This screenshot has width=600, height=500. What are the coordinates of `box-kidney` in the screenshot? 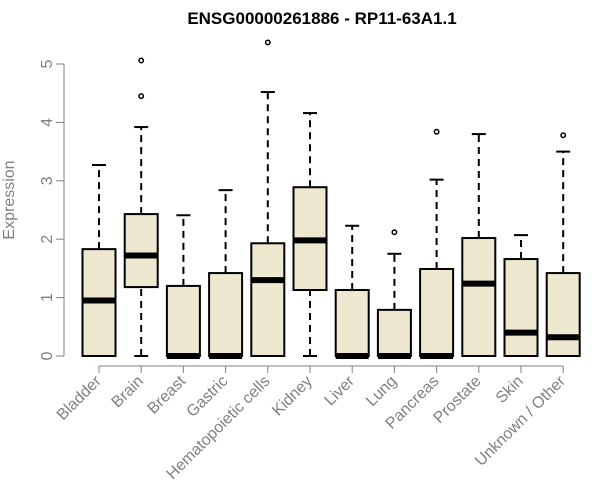 It's located at (310, 234).